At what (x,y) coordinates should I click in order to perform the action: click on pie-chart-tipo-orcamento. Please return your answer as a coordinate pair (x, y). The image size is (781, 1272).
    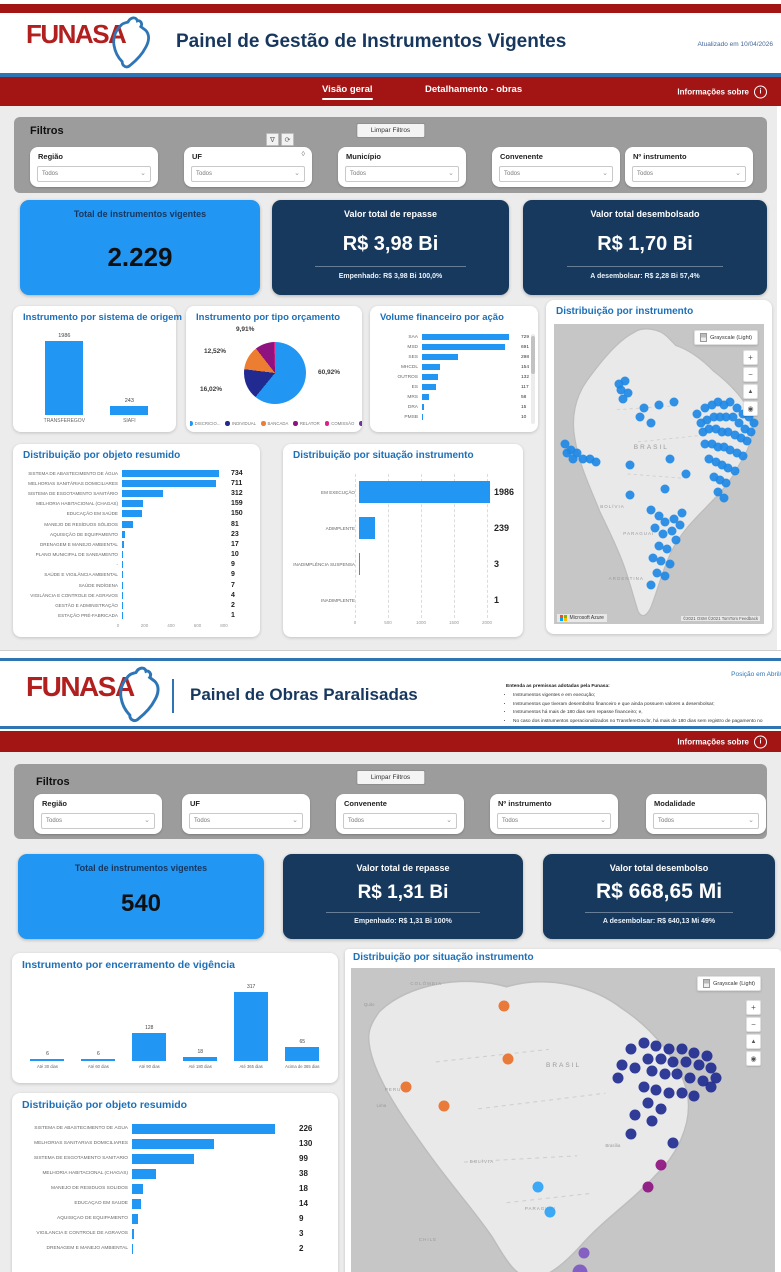
    Looking at the image, I should click on (275, 373).